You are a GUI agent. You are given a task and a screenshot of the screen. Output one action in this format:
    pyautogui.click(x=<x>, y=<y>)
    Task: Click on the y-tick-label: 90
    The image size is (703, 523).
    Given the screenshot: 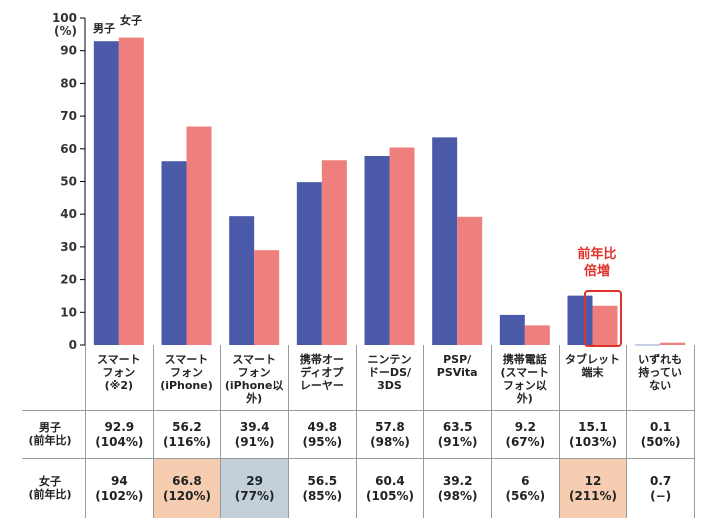 What is the action you would take?
    pyautogui.click(x=68, y=51)
    